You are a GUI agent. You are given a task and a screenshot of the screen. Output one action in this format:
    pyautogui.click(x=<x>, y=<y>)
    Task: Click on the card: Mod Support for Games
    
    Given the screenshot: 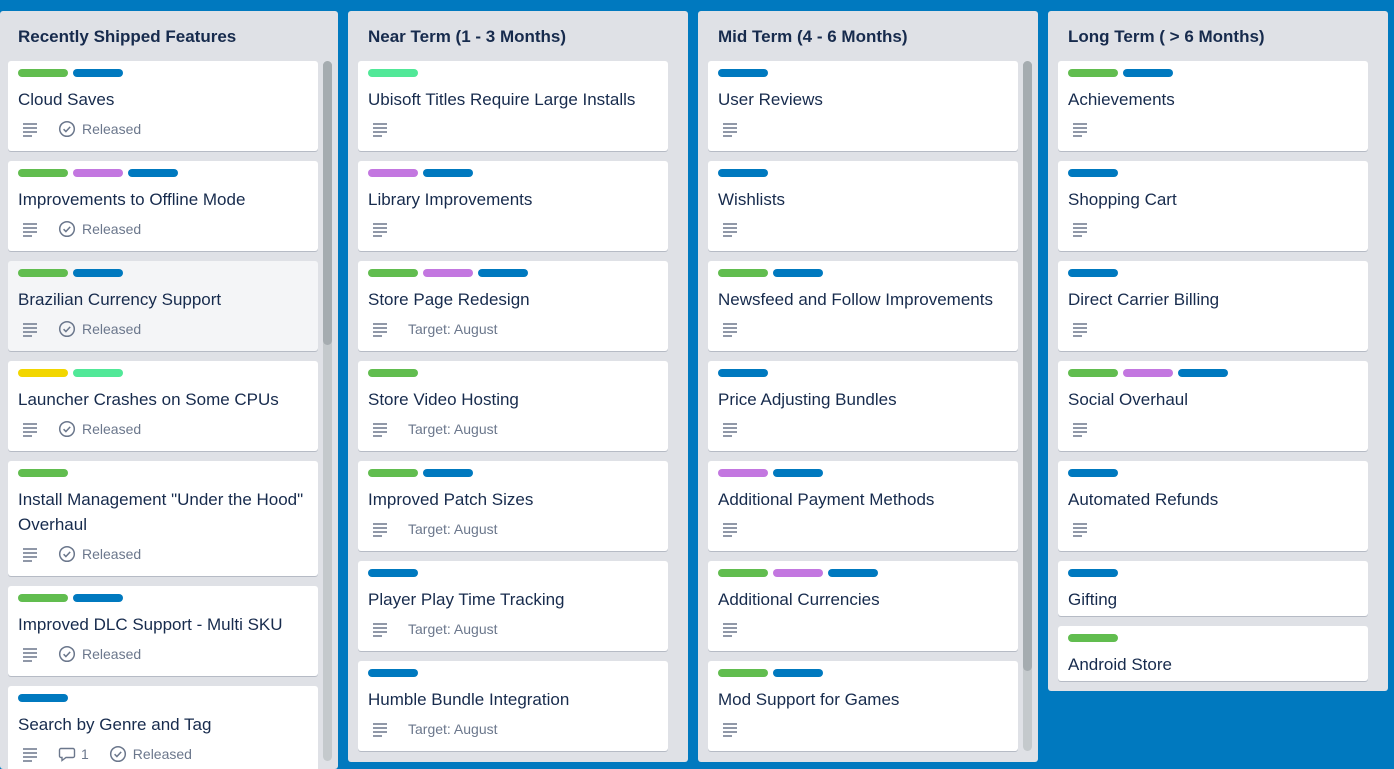 What is the action you would take?
    pyautogui.click(x=863, y=706)
    